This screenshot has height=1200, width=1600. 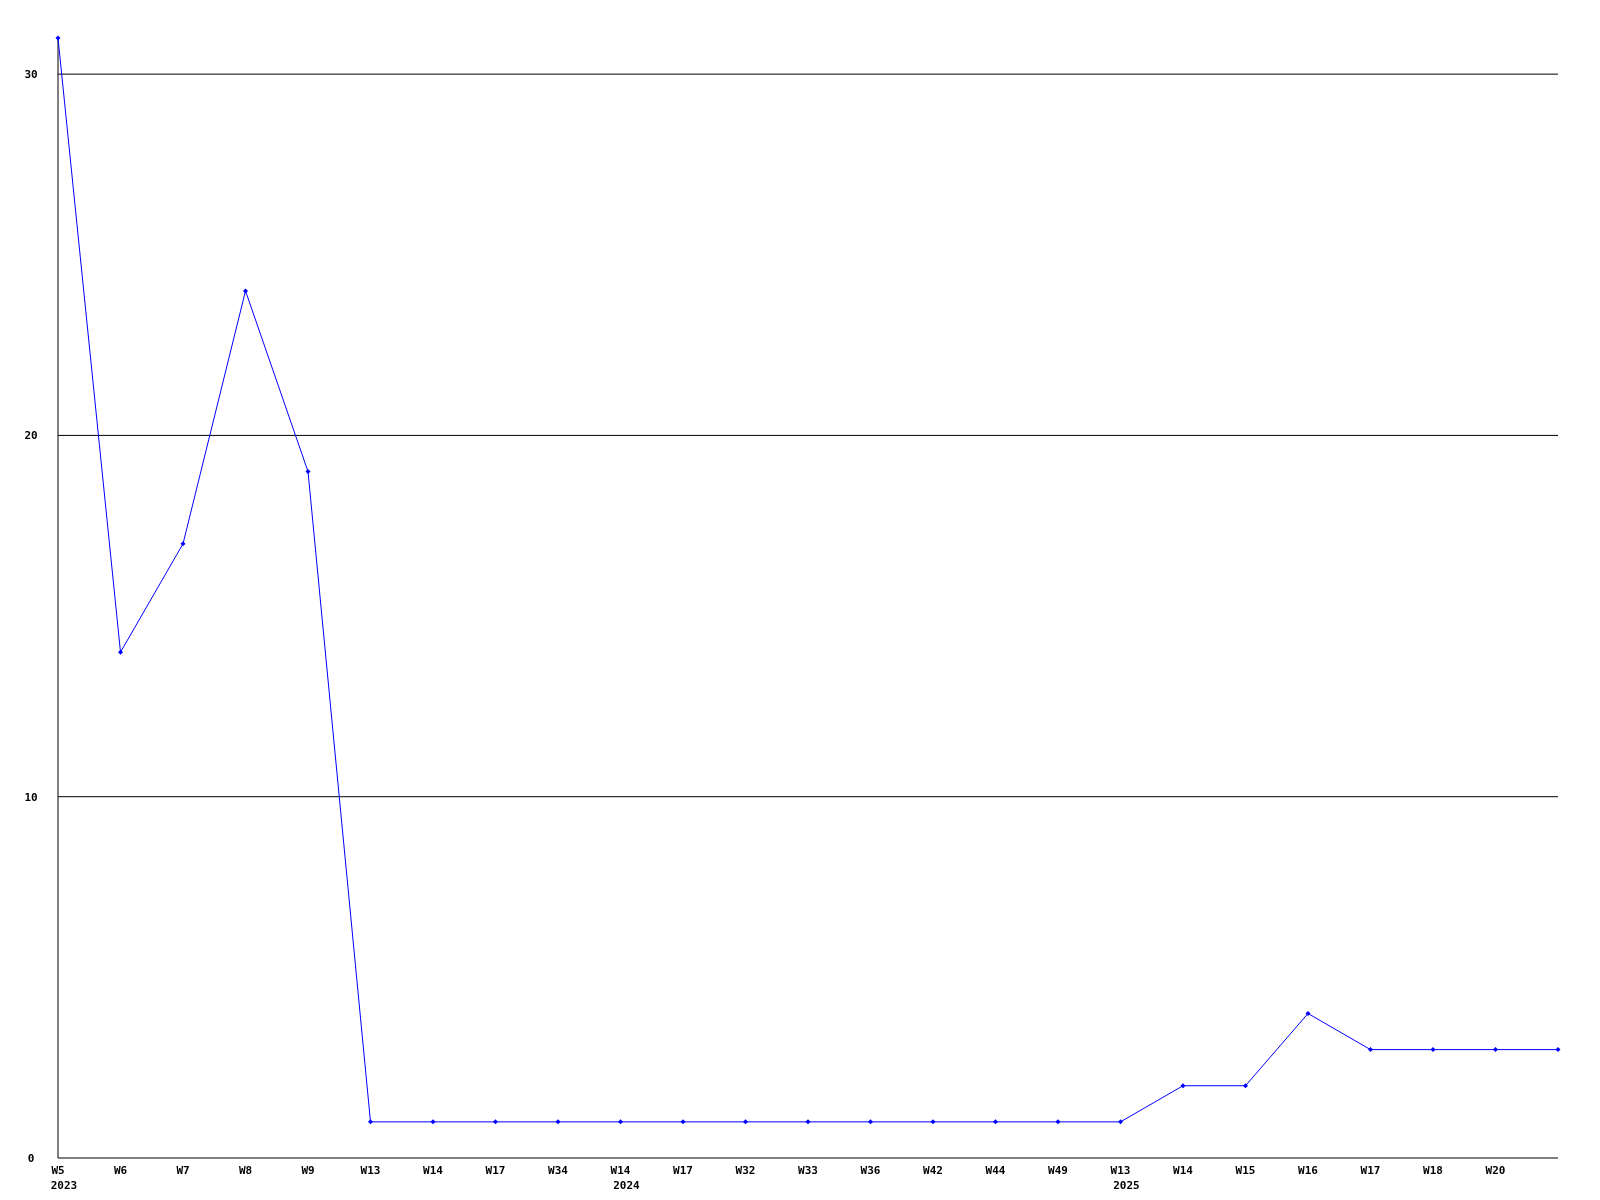 What do you see at coordinates (745, 1170) in the screenshot?
I see `x-tick-label: W32` at bounding box center [745, 1170].